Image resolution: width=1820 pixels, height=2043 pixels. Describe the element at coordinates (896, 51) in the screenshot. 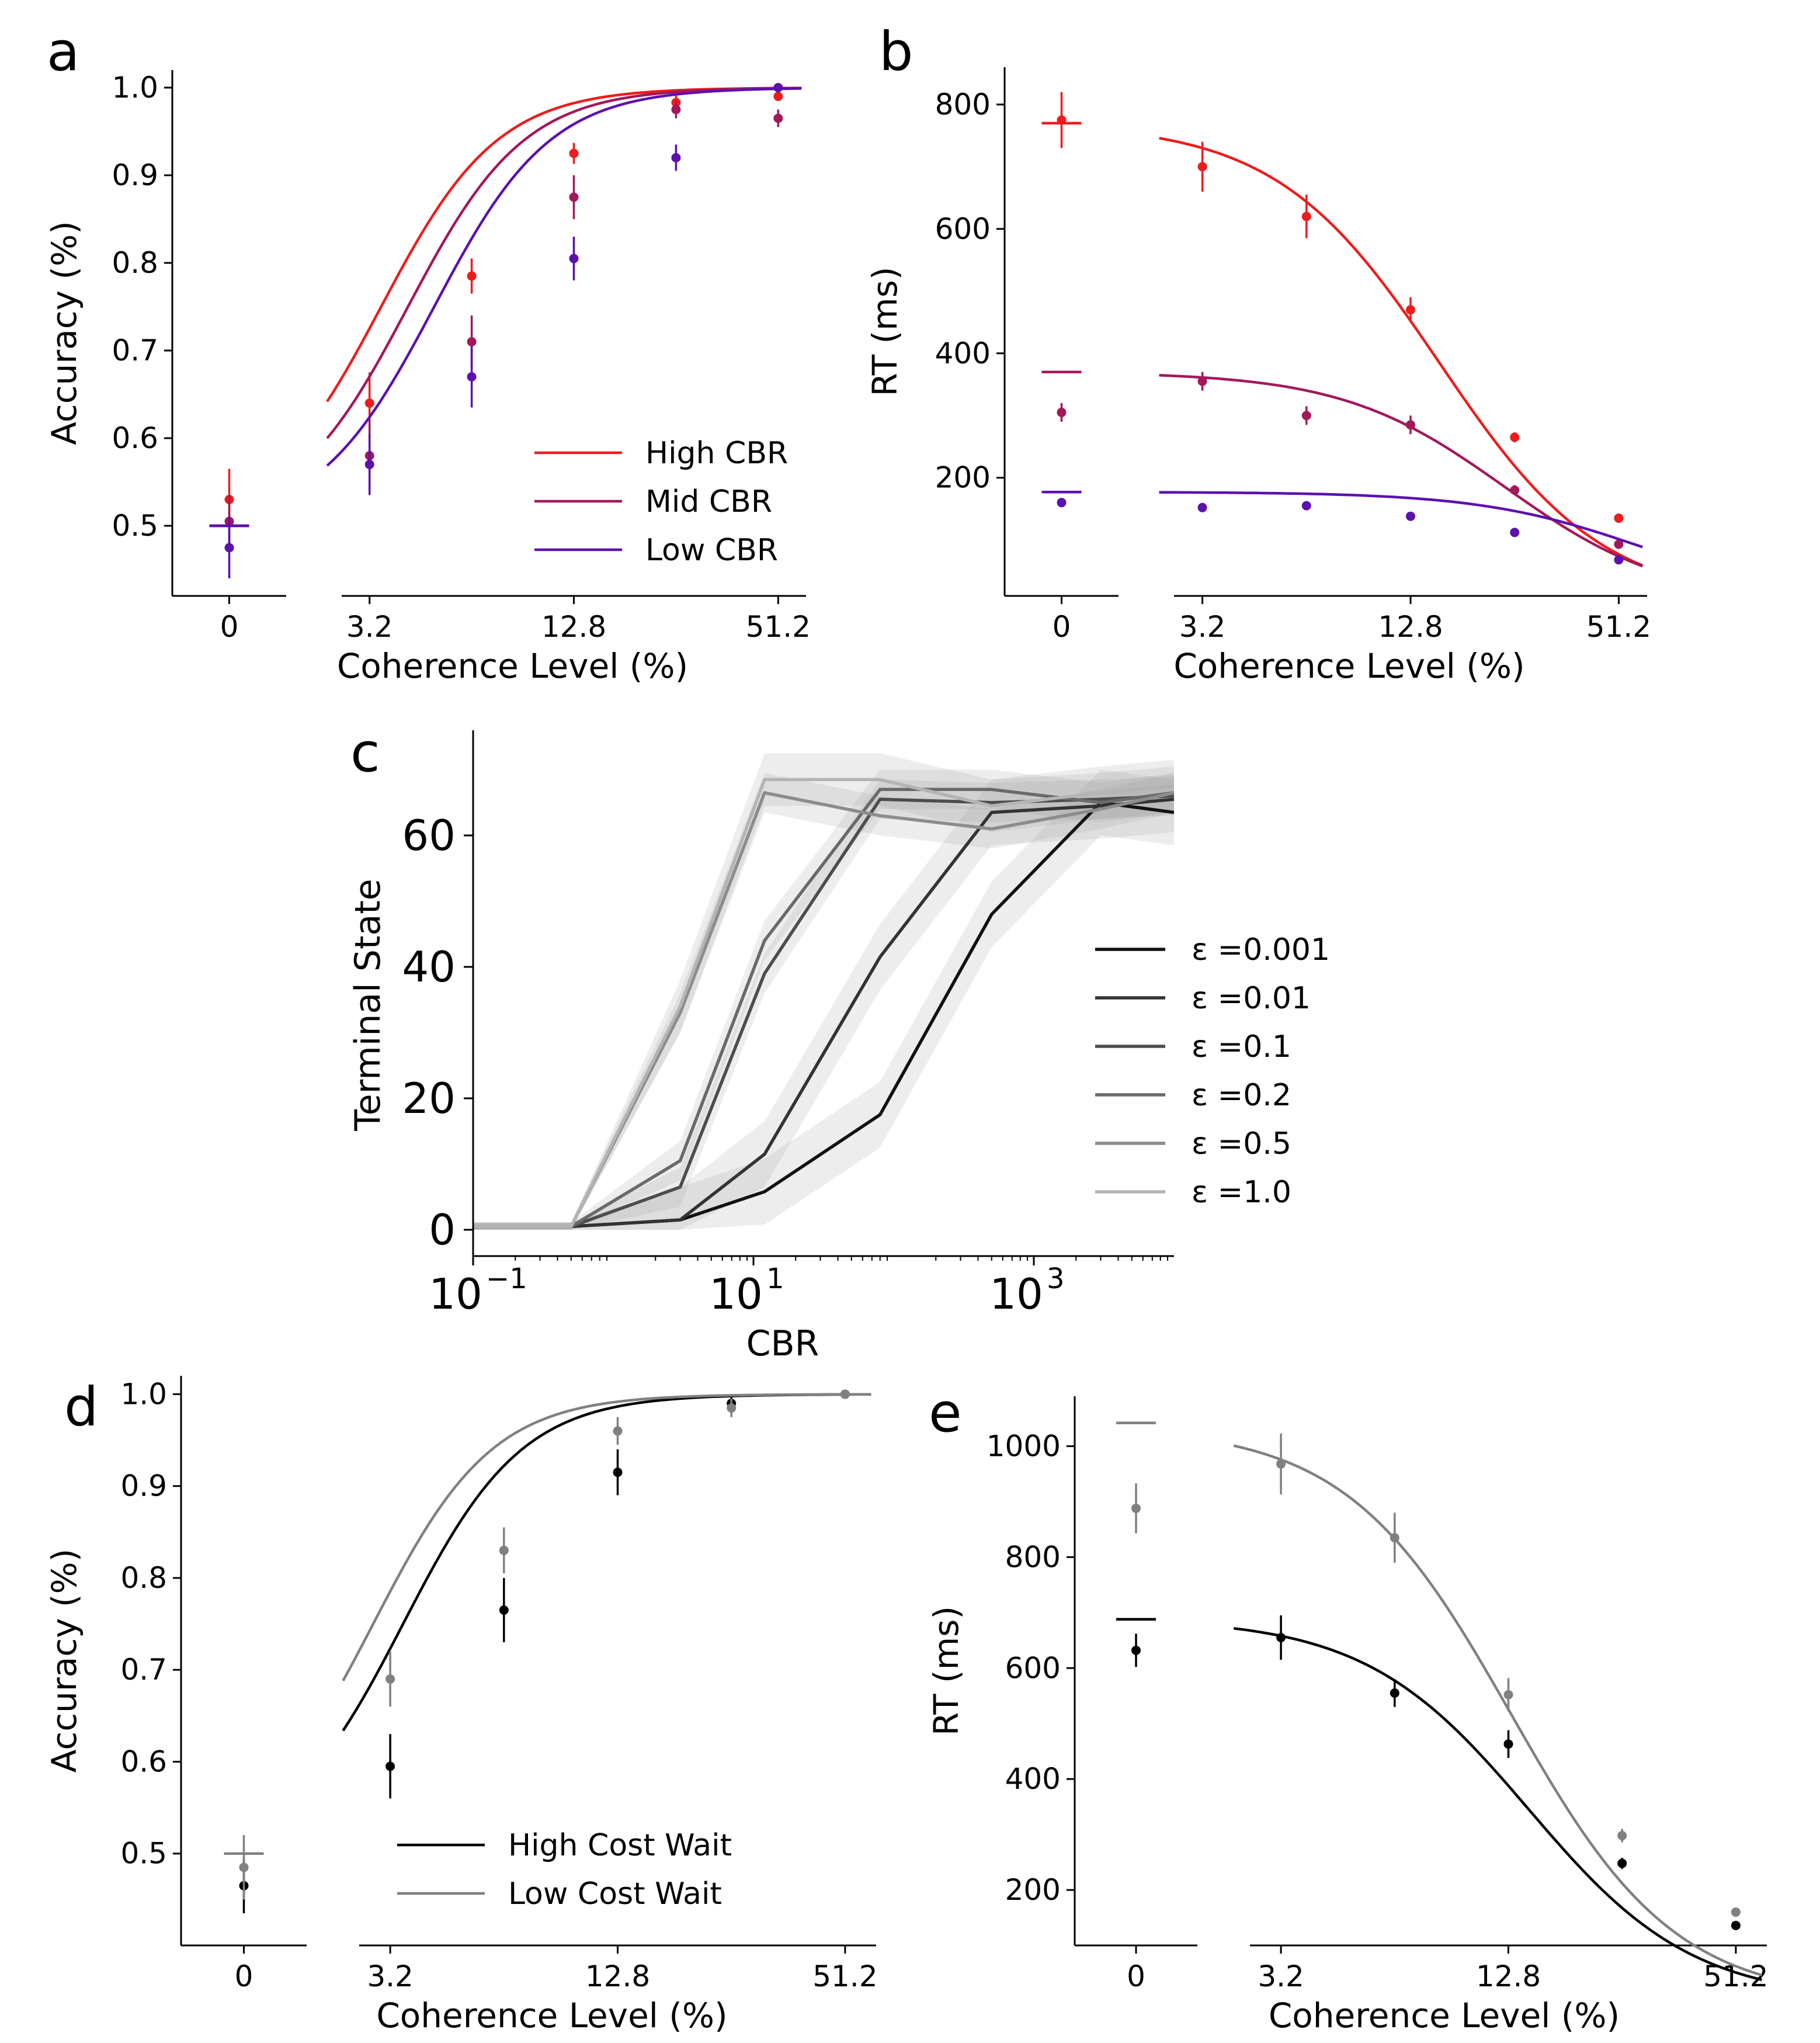

I see `panel-label: b` at that location.